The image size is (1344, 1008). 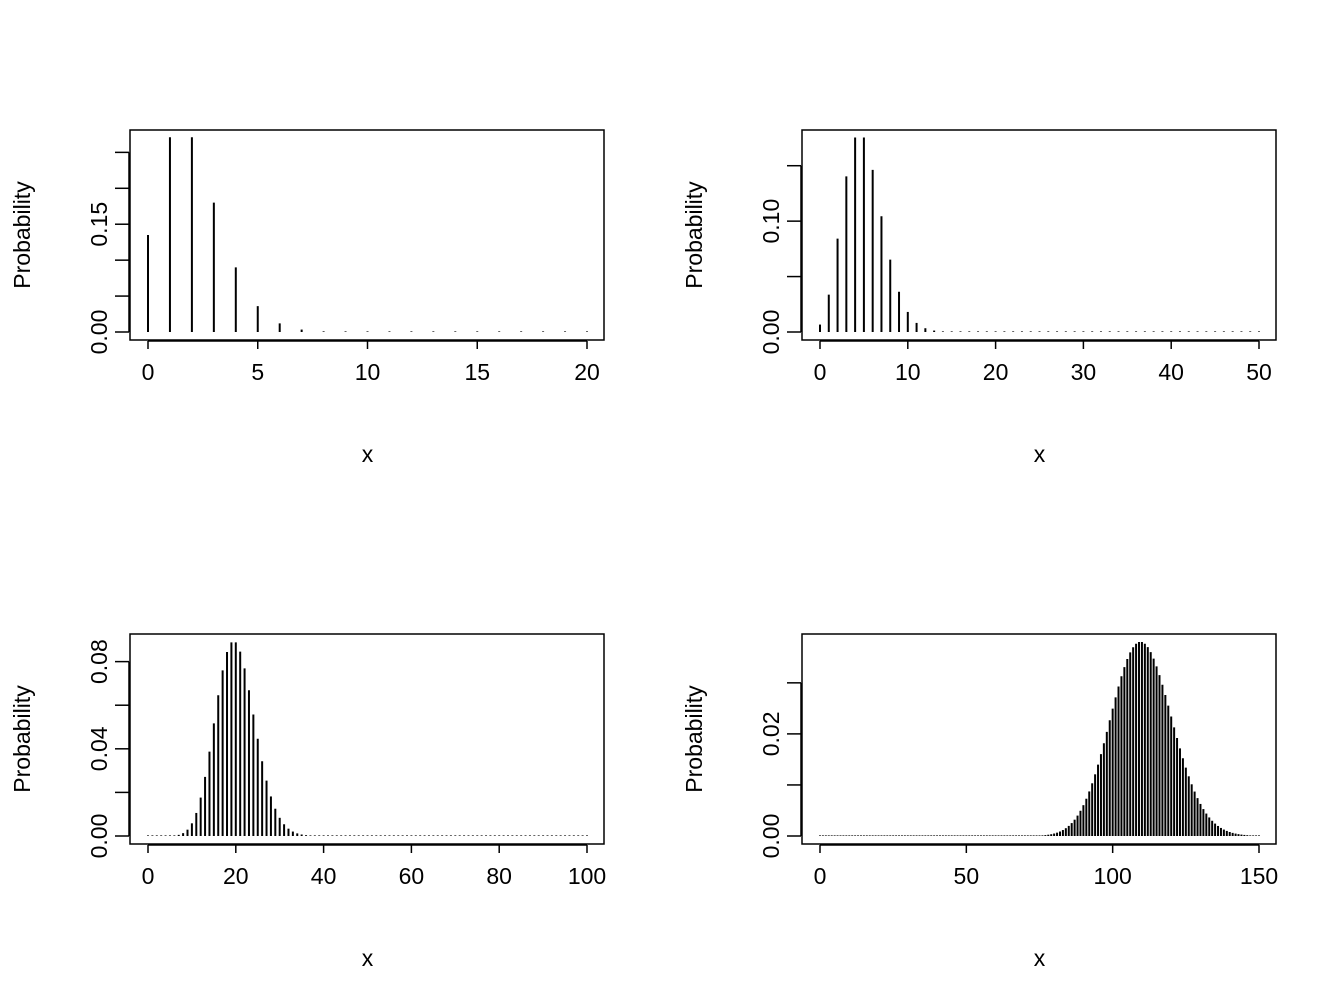 I want to click on y-tick-label: 0.02, so click(x=771, y=734).